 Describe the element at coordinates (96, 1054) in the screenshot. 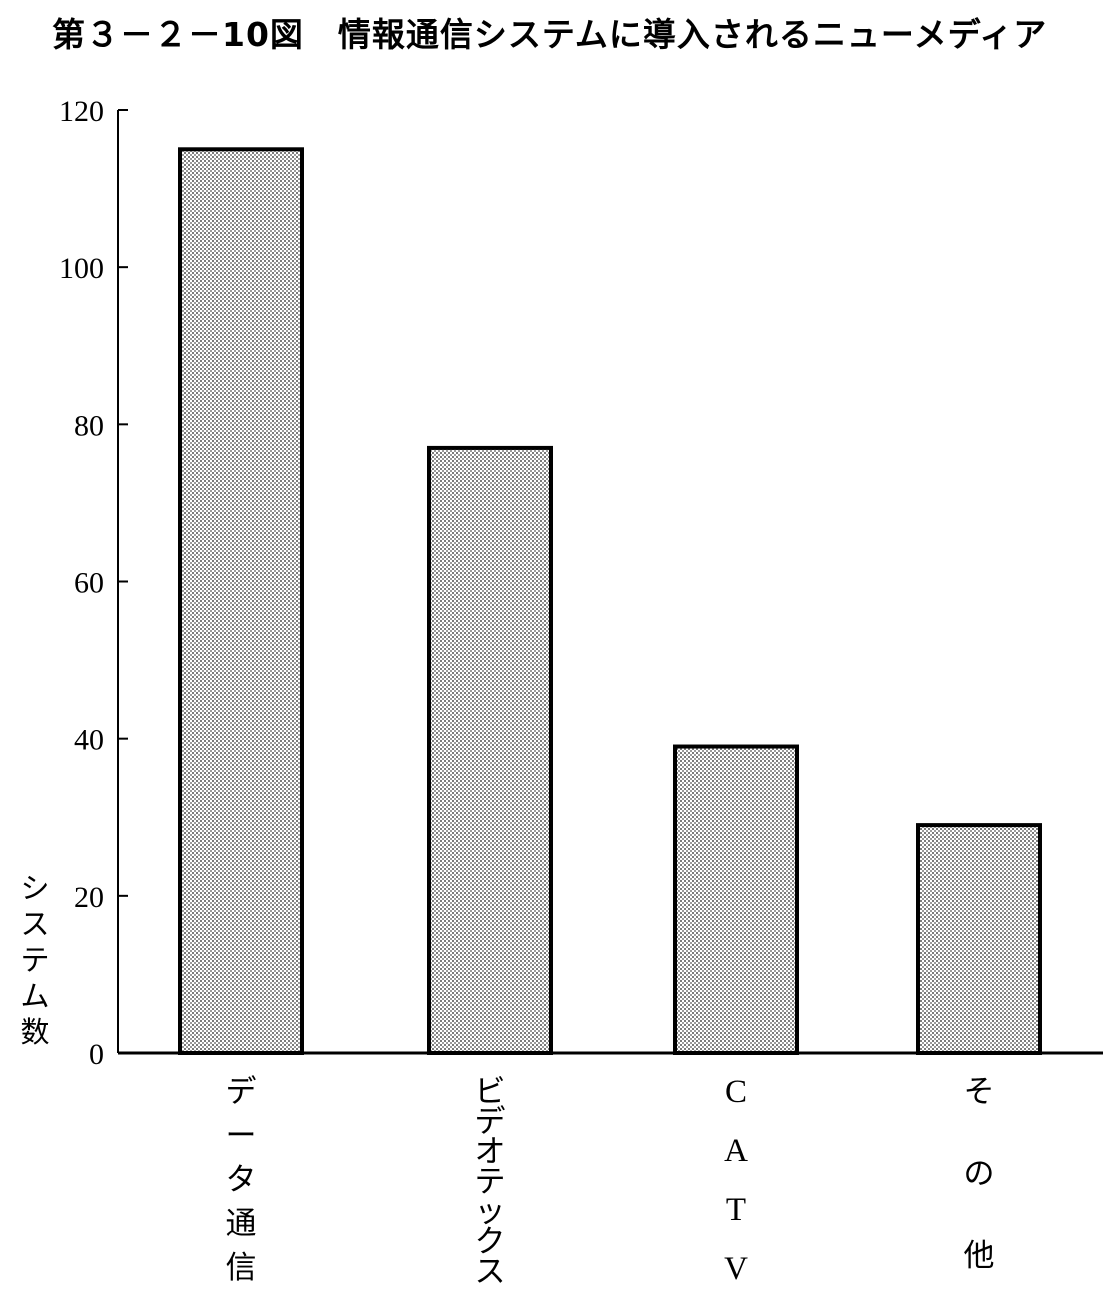

I see `y-tick-label: 0` at that location.